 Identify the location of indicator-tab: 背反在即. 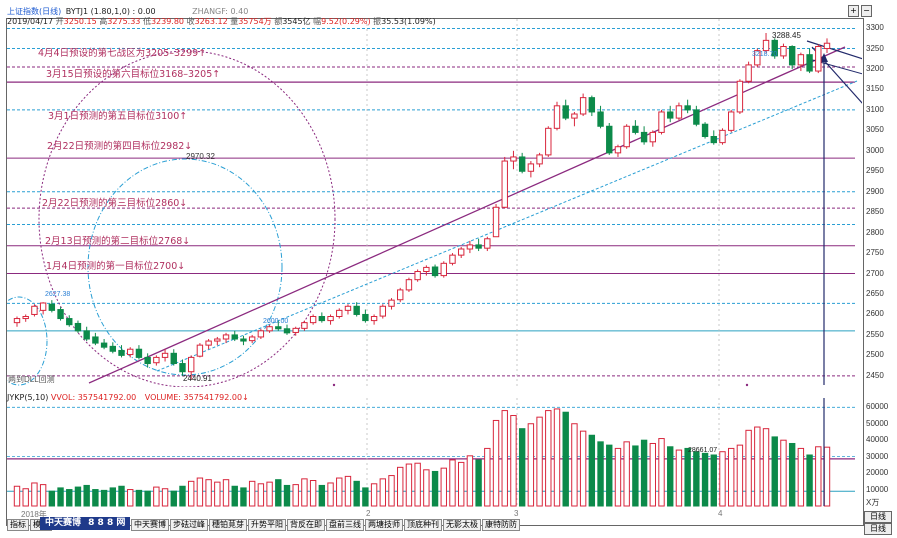
(306, 525).